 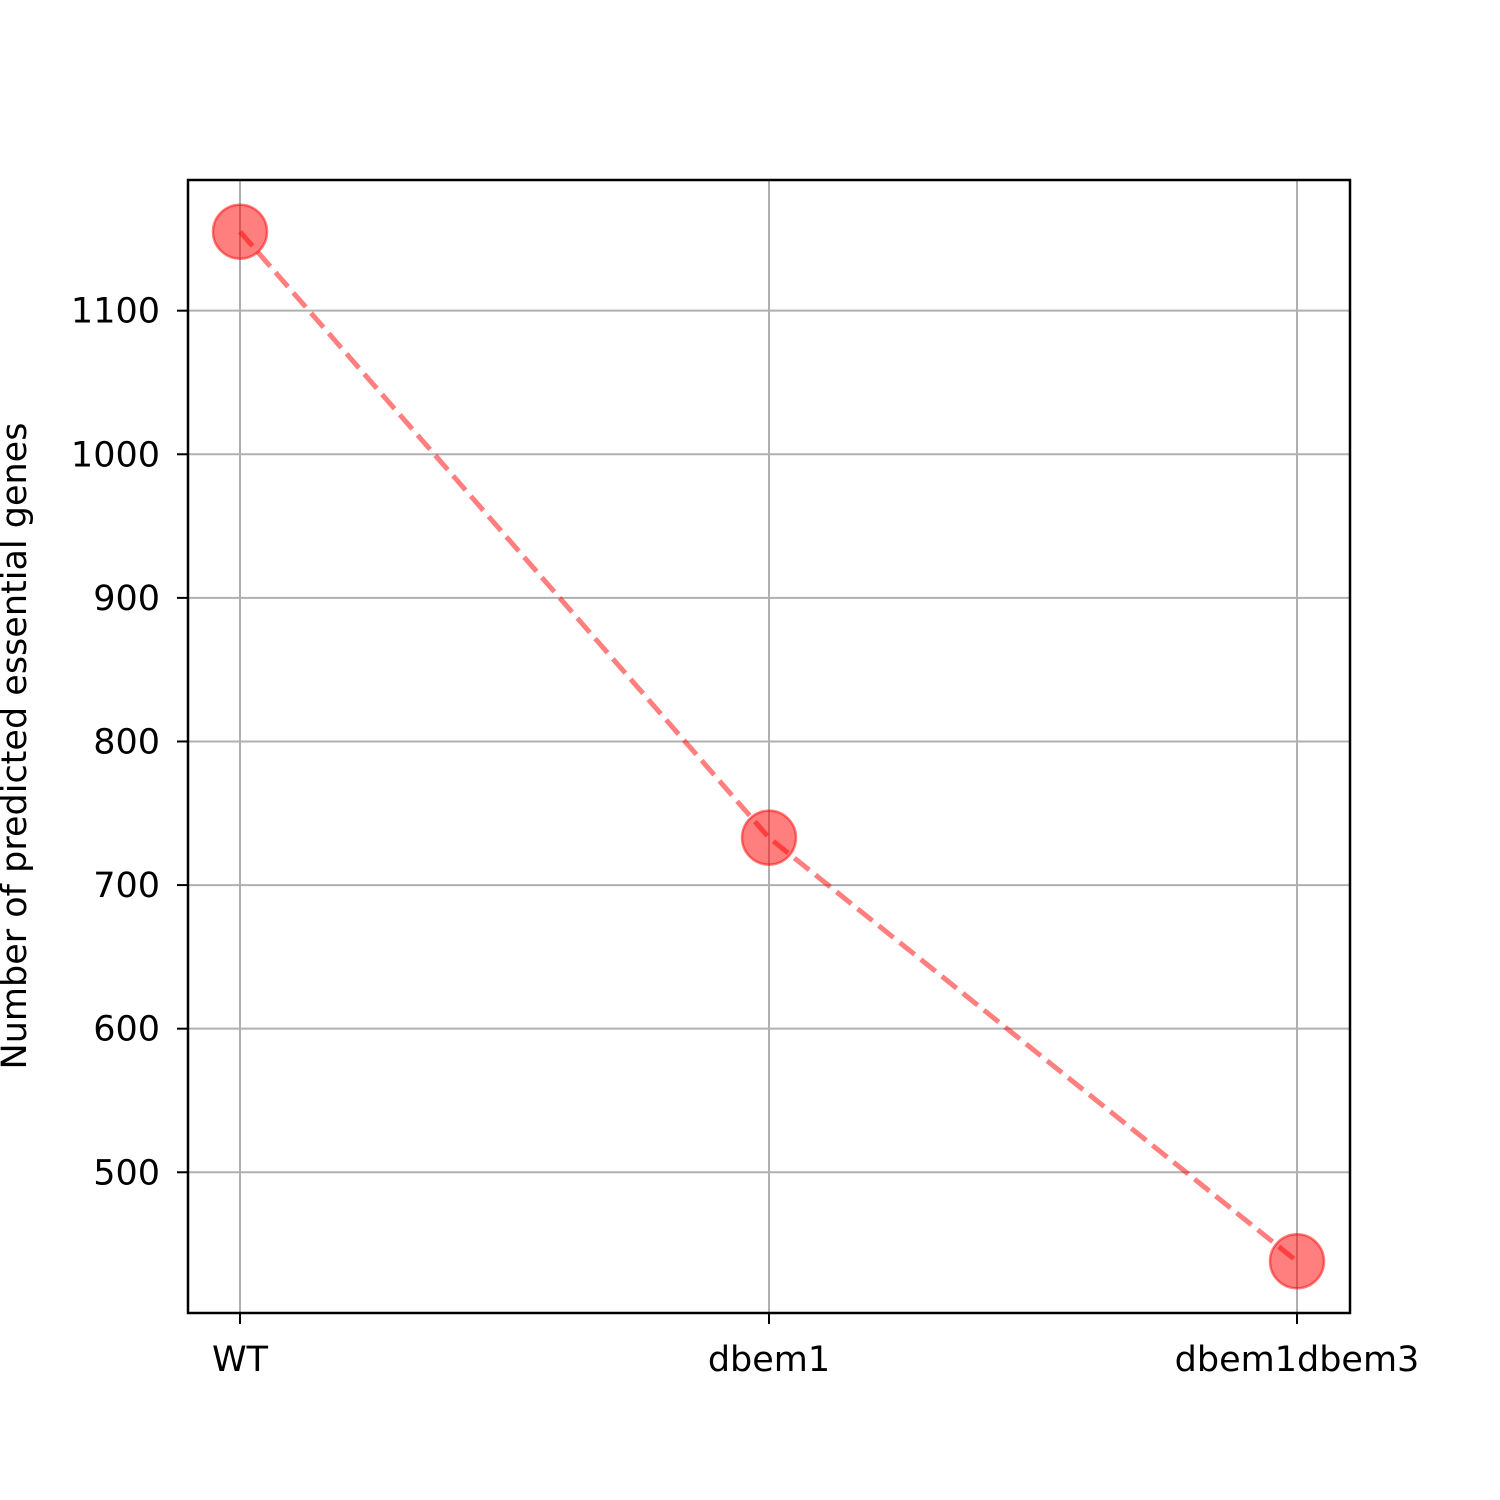 What do you see at coordinates (126, 1030) in the screenshot?
I see `y-tick-label: 600` at bounding box center [126, 1030].